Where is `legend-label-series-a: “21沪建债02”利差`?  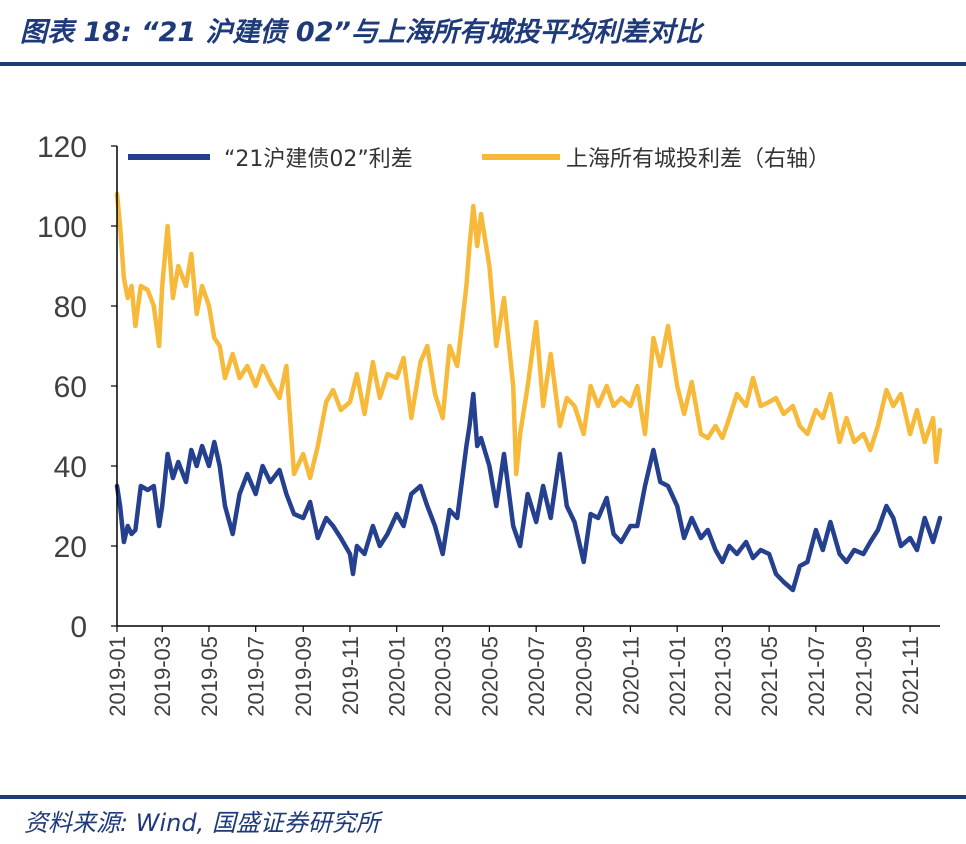
legend-label-series-a: “21沪建债02”利差 is located at coordinates (318, 159).